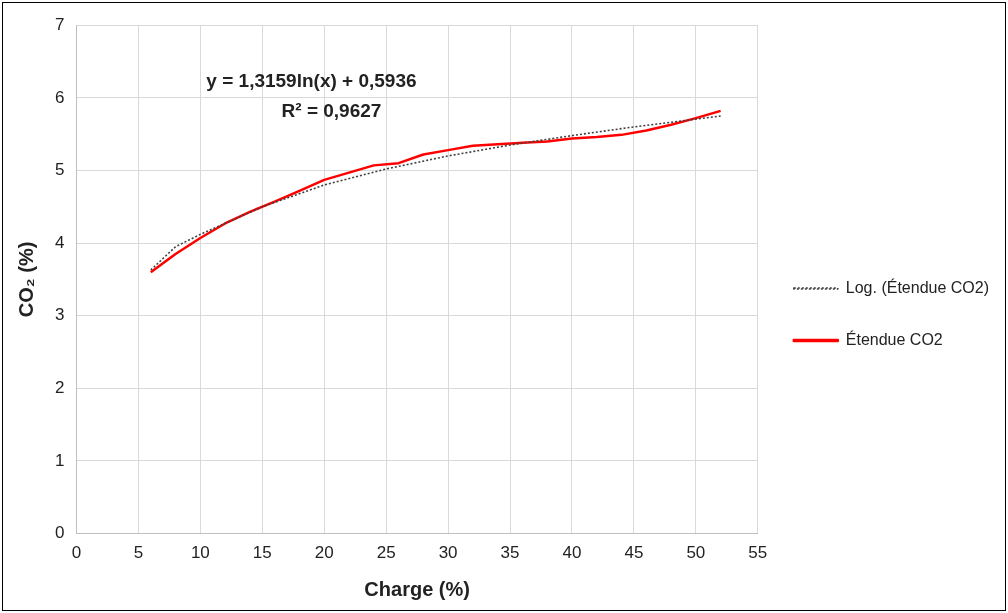  Describe the element at coordinates (59, 533) in the screenshot. I see `y-tick-label: 0` at that location.